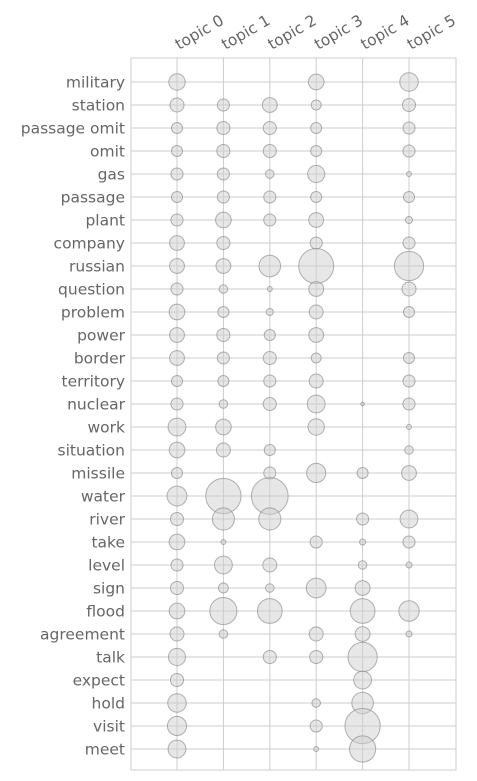 This screenshot has height=781, width=477. What do you see at coordinates (99, 681) in the screenshot?
I see `row-label: expect` at bounding box center [99, 681].